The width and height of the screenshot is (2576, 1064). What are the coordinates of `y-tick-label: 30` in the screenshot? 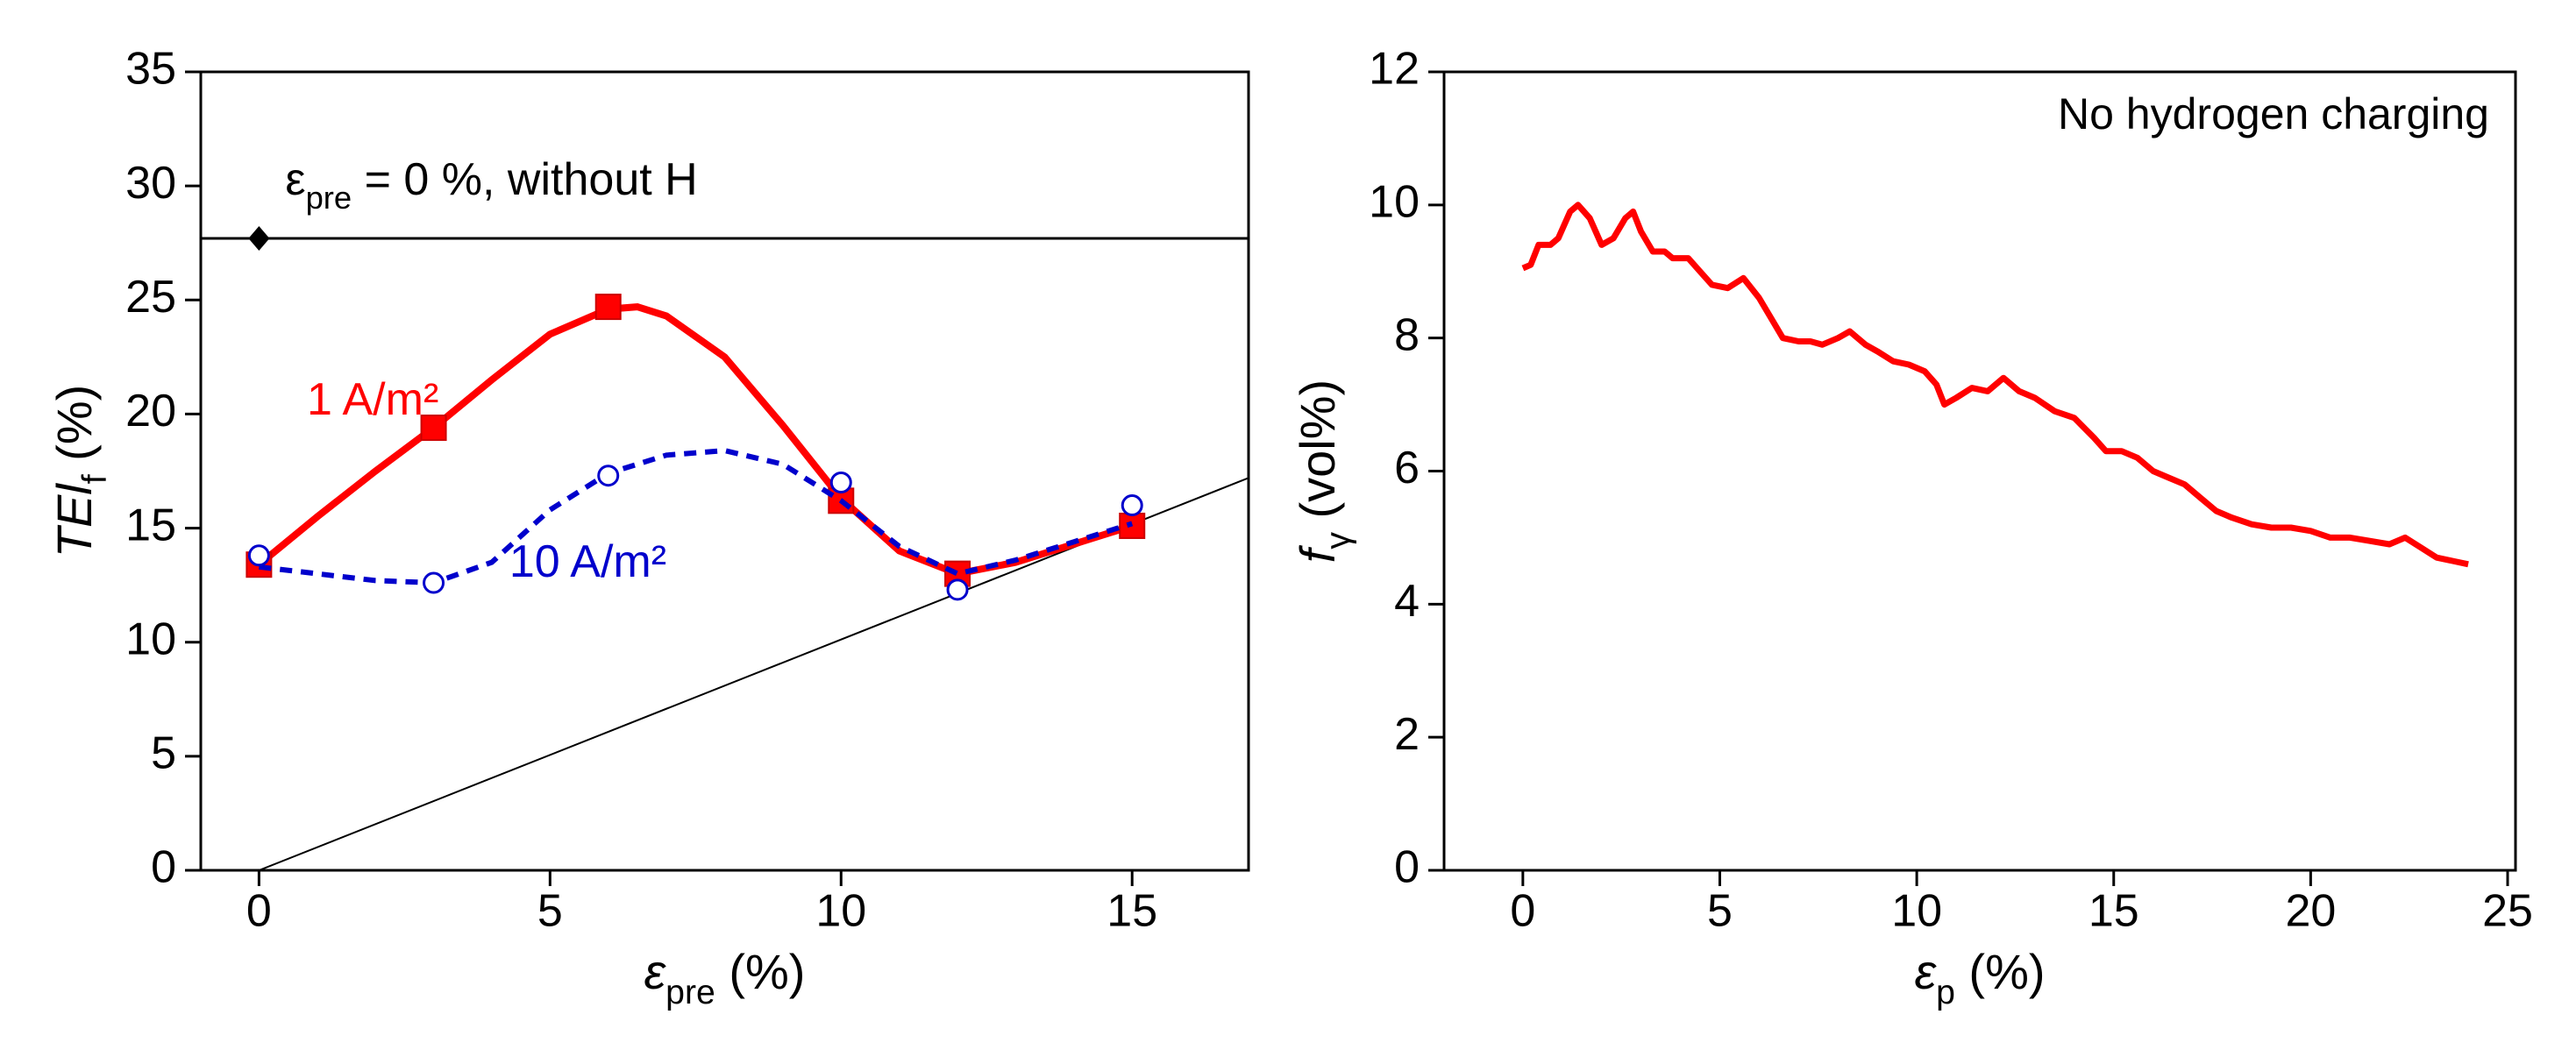 It's located at (150, 183).